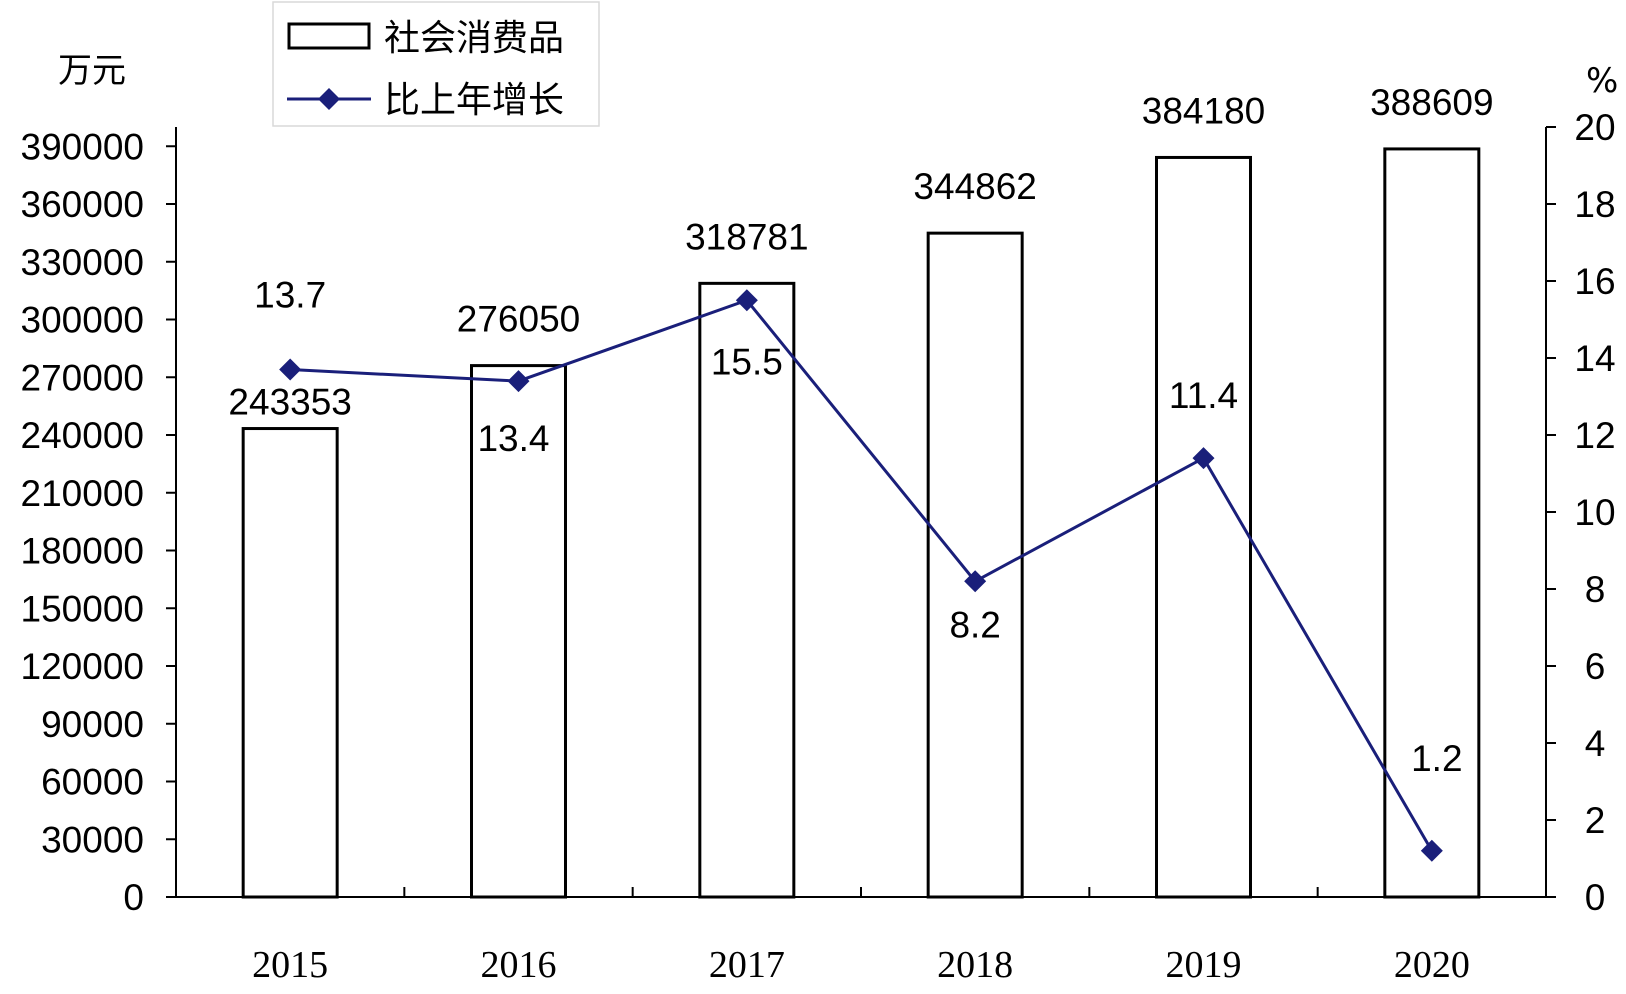 The height and width of the screenshot is (994, 1626). Describe the element at coordinates (1203, 110) in the screenshot. I see `bar-data-label: 384180` at that location.